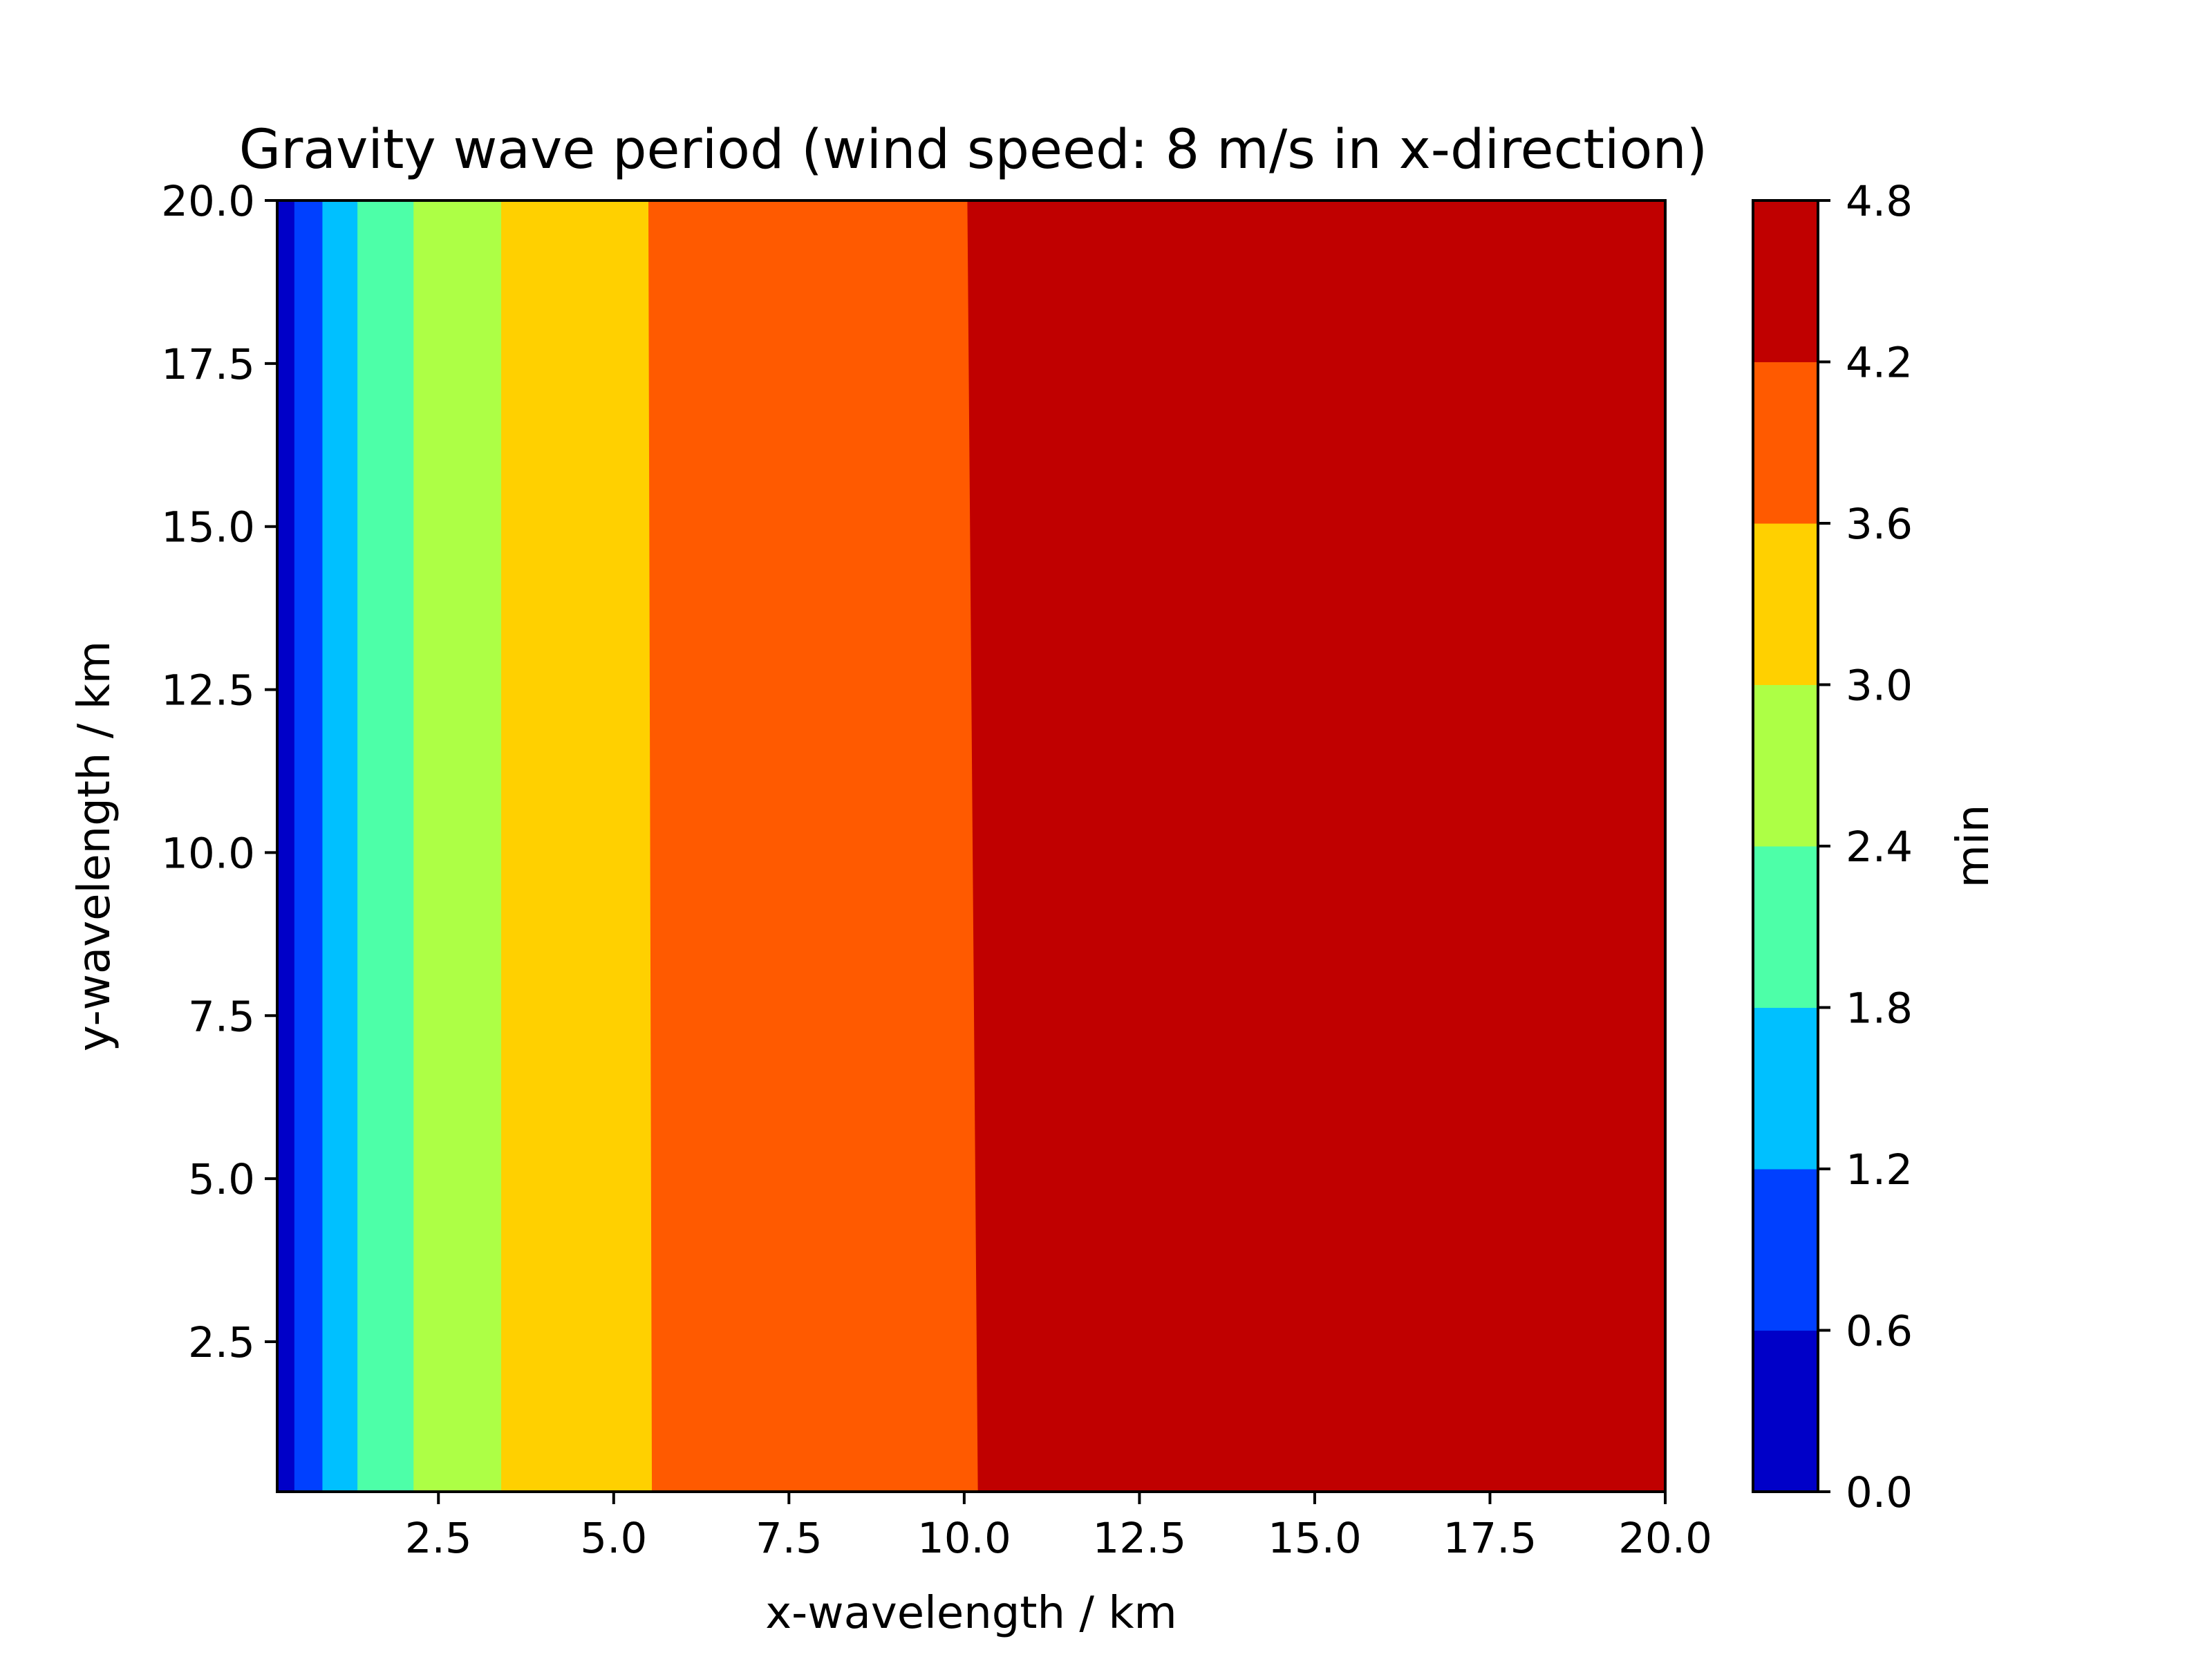  Describe the element at coordinates (94, 846) in the screenshot. I see `y-axis-label: y-wavelength / km` at that location.